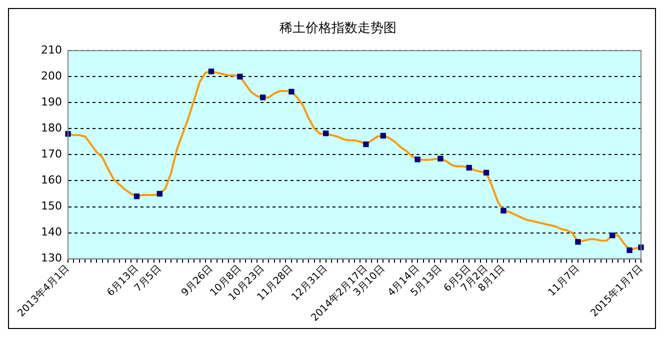 The width and height of the screenshot is (664, 337). What do you see at coordinates (51, 232) in the screenshot?
I see `y-tick-label: 140` at bounding box center [51, 232].